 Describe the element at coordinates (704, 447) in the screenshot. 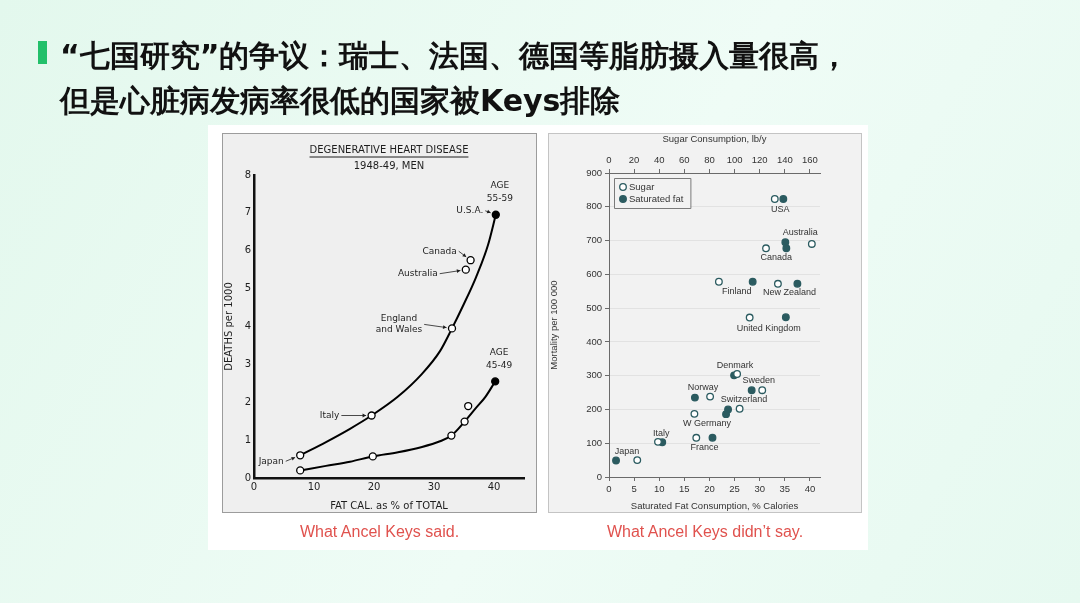

I see `annotation: France` at that location.